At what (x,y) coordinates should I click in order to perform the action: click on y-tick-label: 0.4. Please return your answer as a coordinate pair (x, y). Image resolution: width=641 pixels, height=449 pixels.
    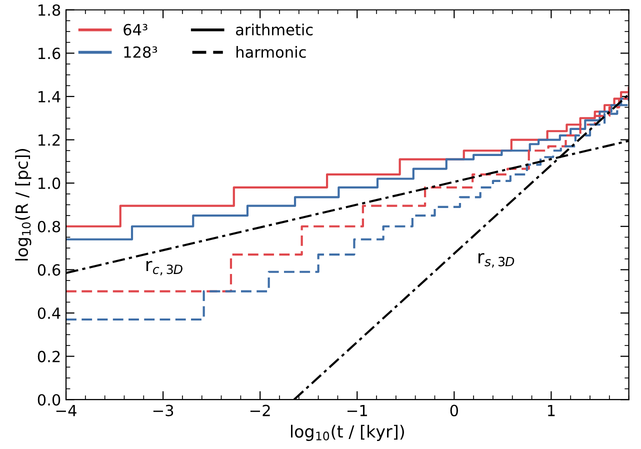
    Looking at the image, I should click on (49, 313).